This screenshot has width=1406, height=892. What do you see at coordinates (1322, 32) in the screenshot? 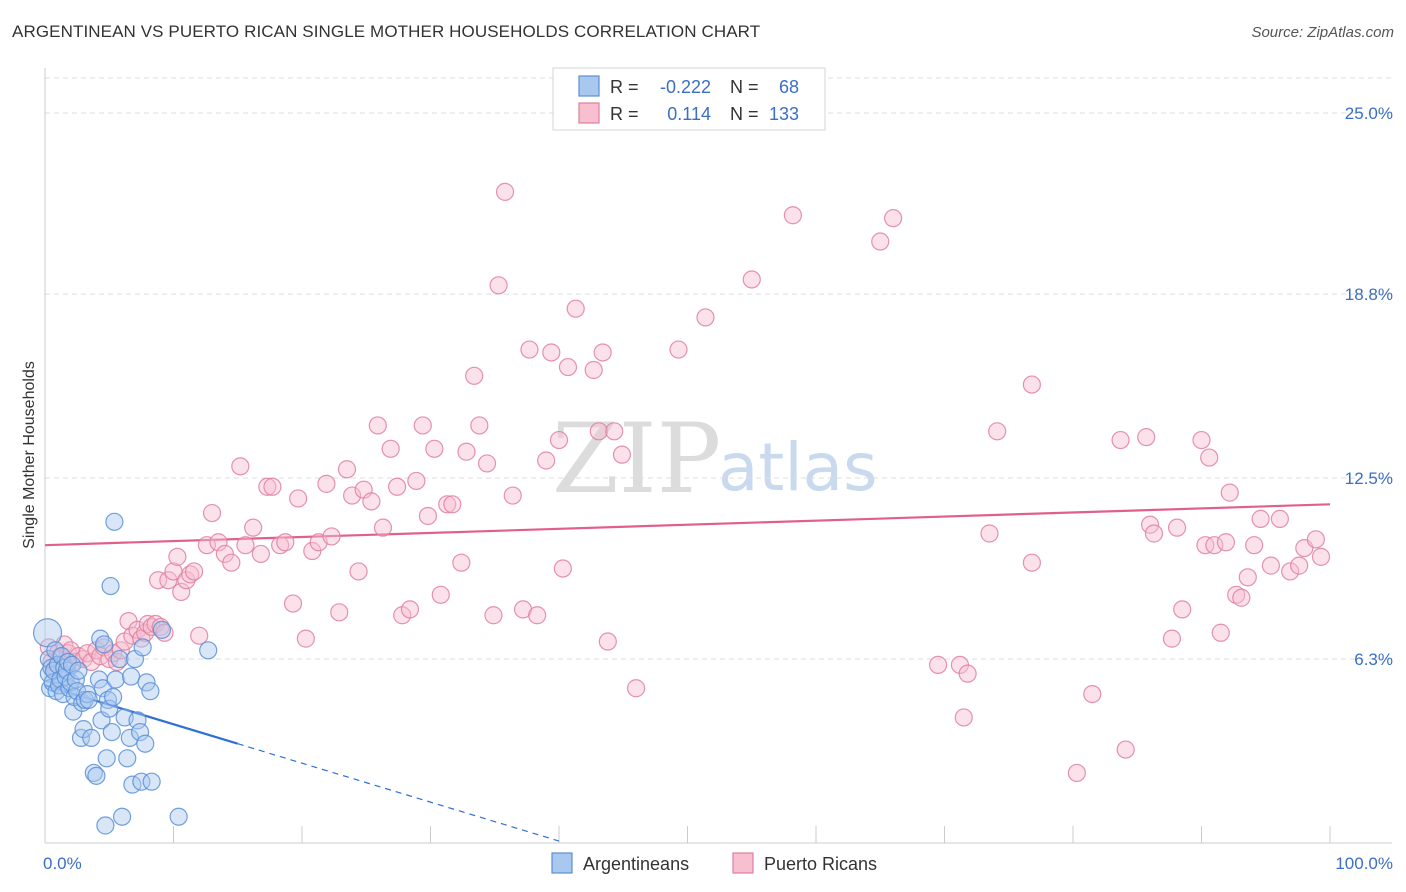
I see `source-credit: Source: ZipAtlas.com` at bounding box center [1322, 32].